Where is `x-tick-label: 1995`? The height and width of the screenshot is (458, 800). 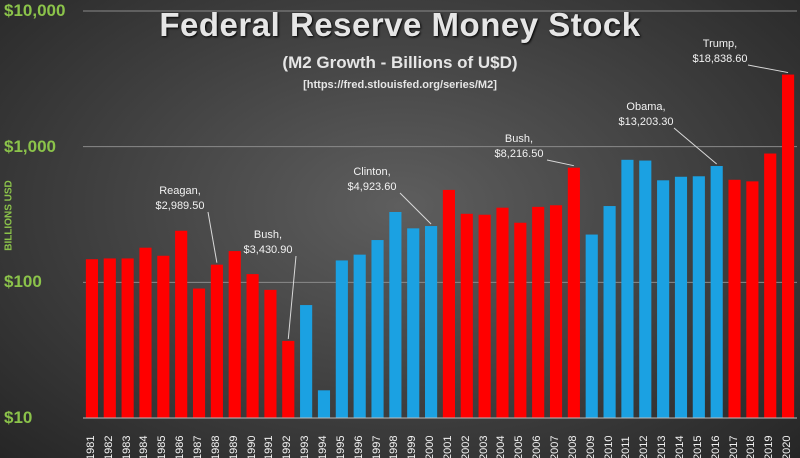 x-tick-label: 1995 is located at coordinates (340, 446).